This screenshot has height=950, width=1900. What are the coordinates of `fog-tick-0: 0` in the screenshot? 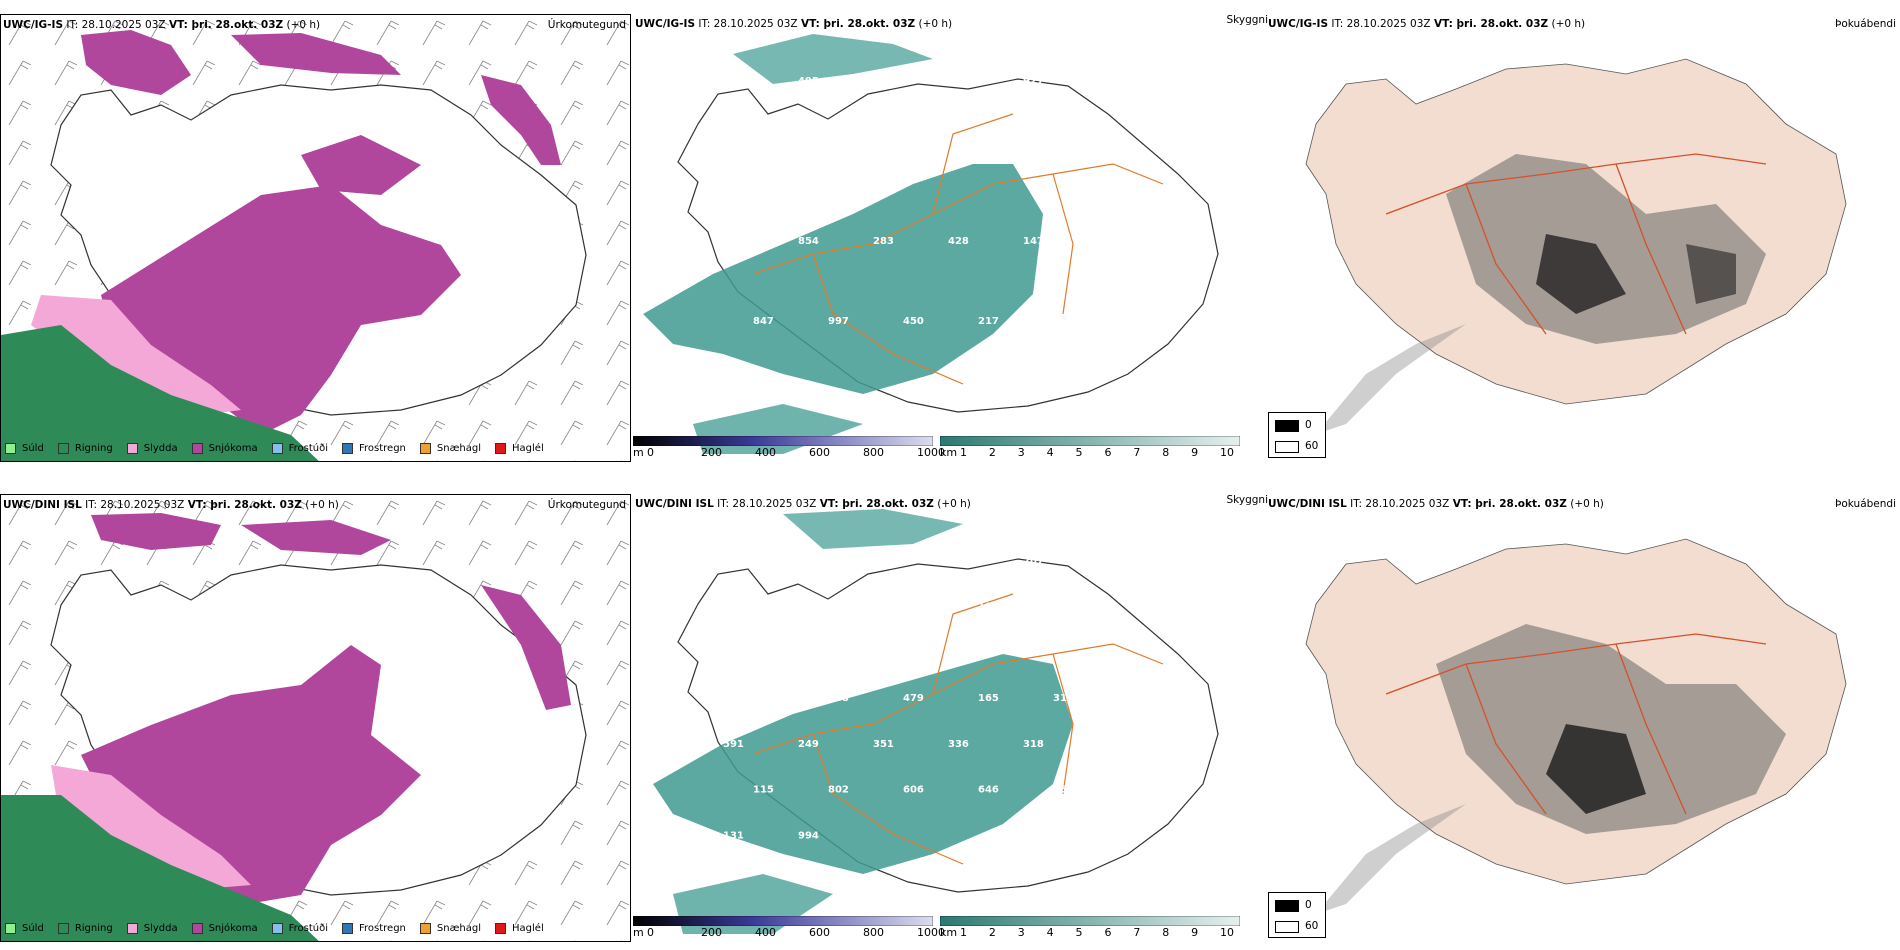 It's located at (1308, 425).